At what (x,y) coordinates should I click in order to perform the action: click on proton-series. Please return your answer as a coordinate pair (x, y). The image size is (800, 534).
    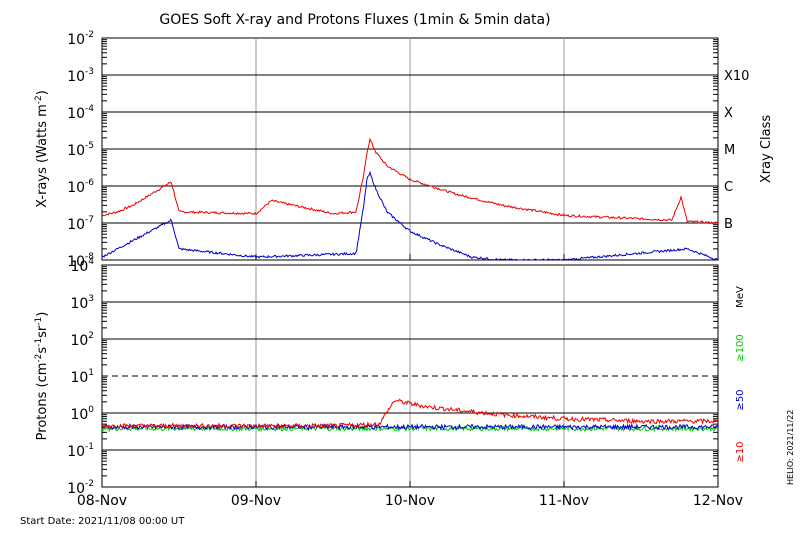
    Looking at the image, I should click on (410, 415).